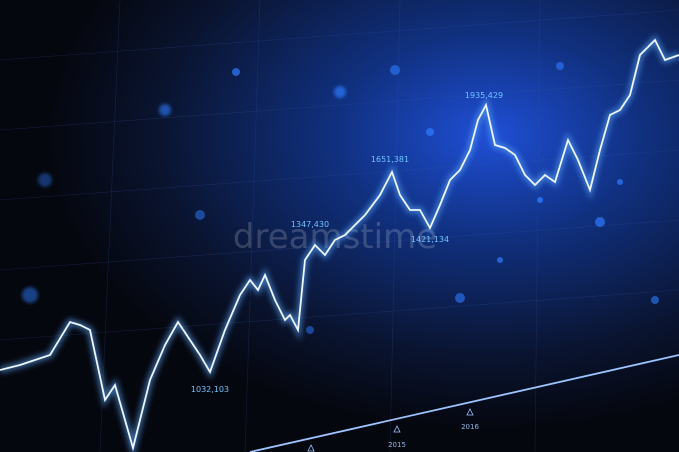 The width and height of the screenshot is (679, 452). Describe the element at coordinates (484, 95) in the screenshot. I see `annotation: 1935,429` at that location.